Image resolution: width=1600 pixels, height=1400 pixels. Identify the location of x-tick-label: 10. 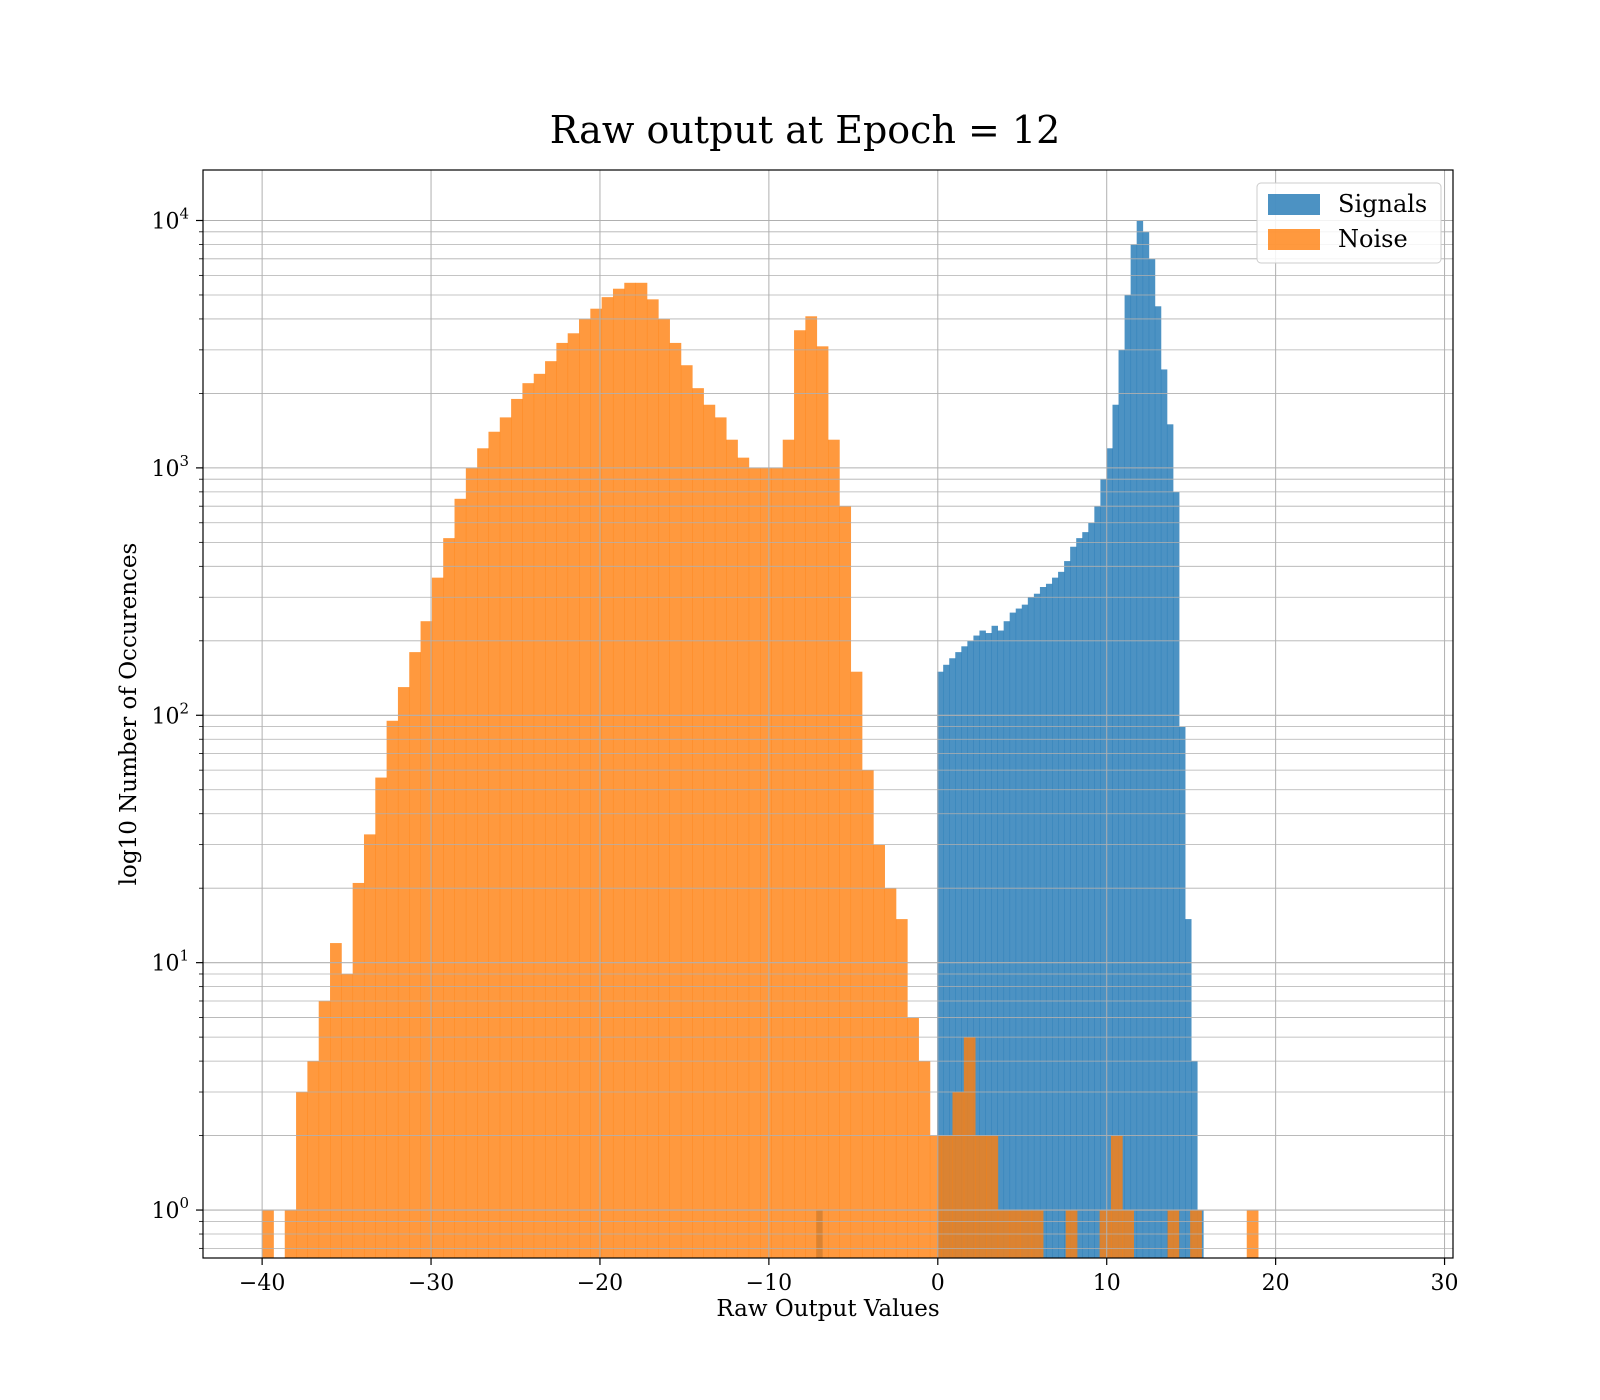
(1107, 1283).